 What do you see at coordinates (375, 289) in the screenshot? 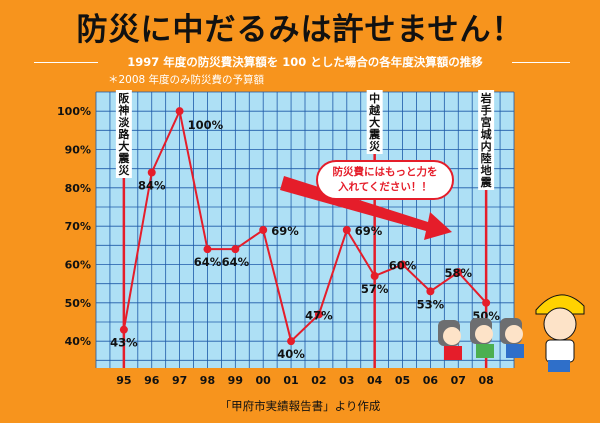
I see `data-label: 57%` at bounding box center [375, 289].